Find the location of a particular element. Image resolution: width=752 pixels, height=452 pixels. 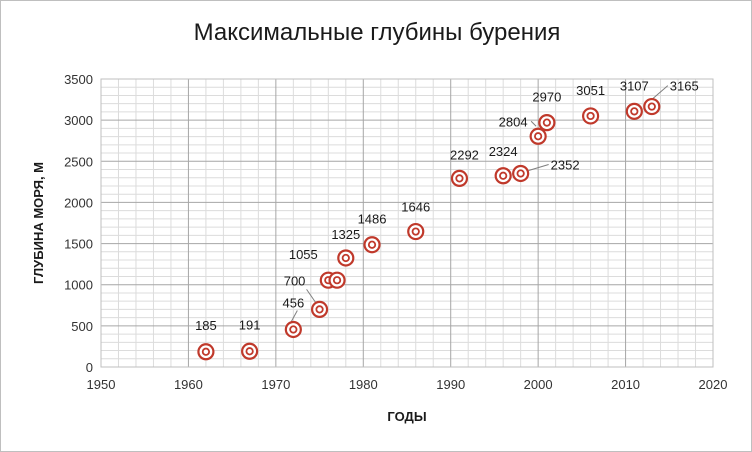

data-label: 700 is located at coordinates (295, 280).